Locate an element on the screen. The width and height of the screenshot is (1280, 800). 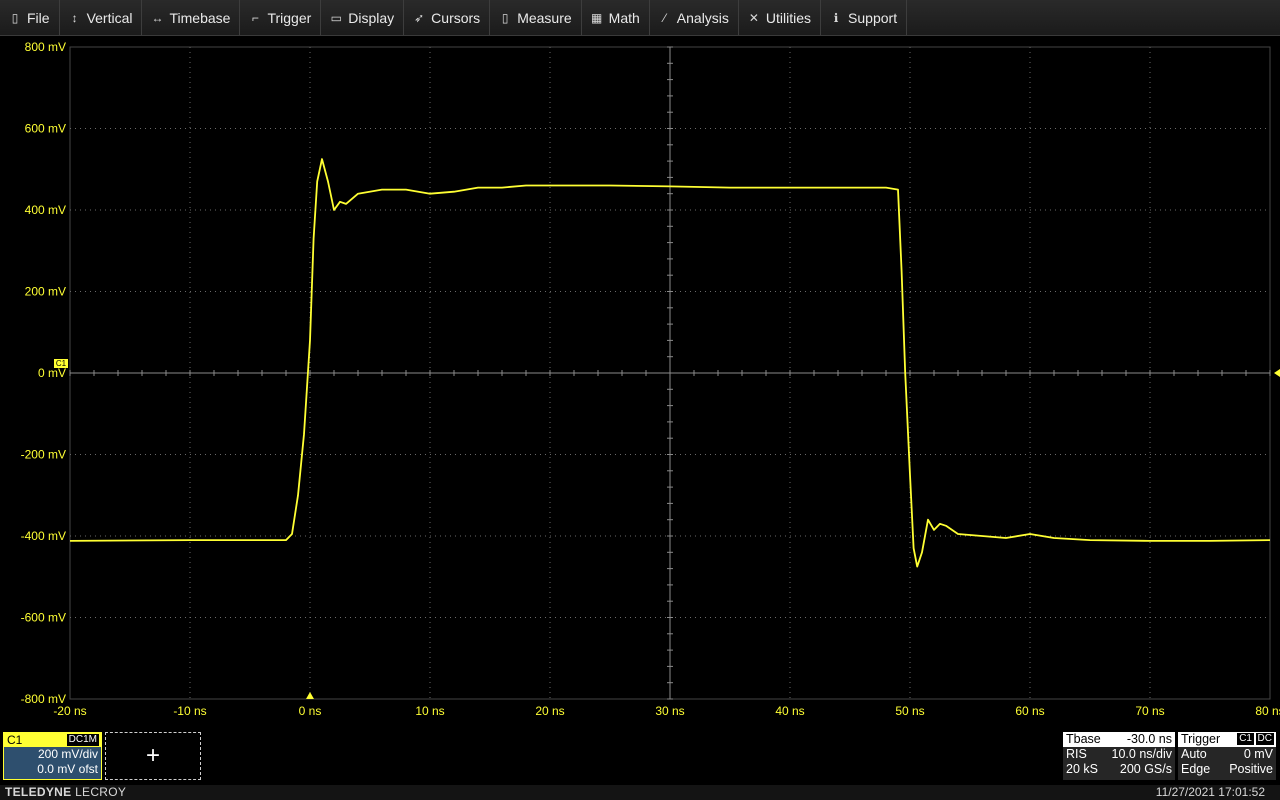
y-tick-label: 600 mV is located at coordinates (45, 129).